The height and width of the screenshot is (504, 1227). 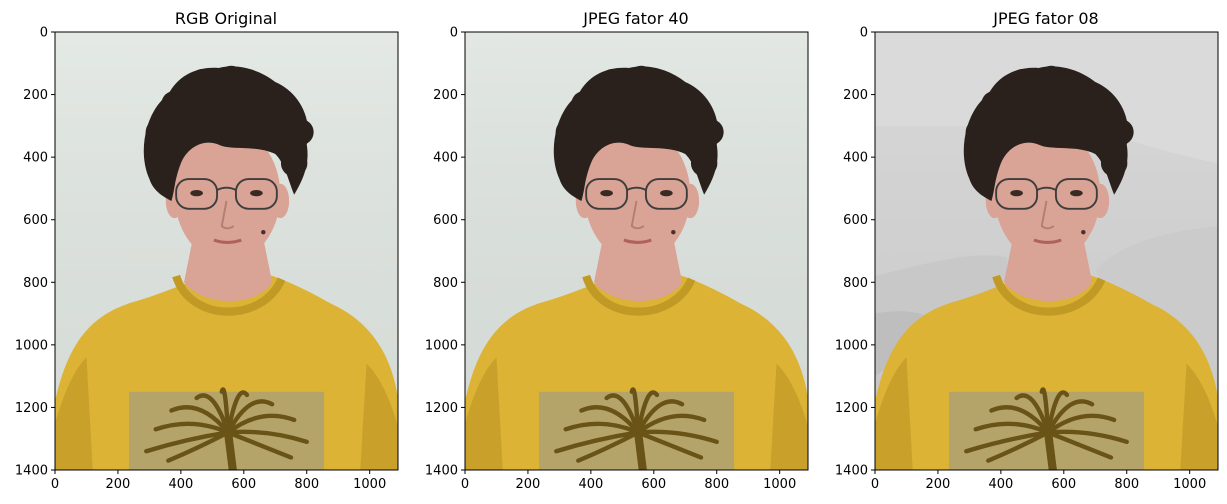 What do you see at coordinates (635, 18) in the screenshot?
I see `panel-title: JPEG fator 40` at bounding box center [635, 18].